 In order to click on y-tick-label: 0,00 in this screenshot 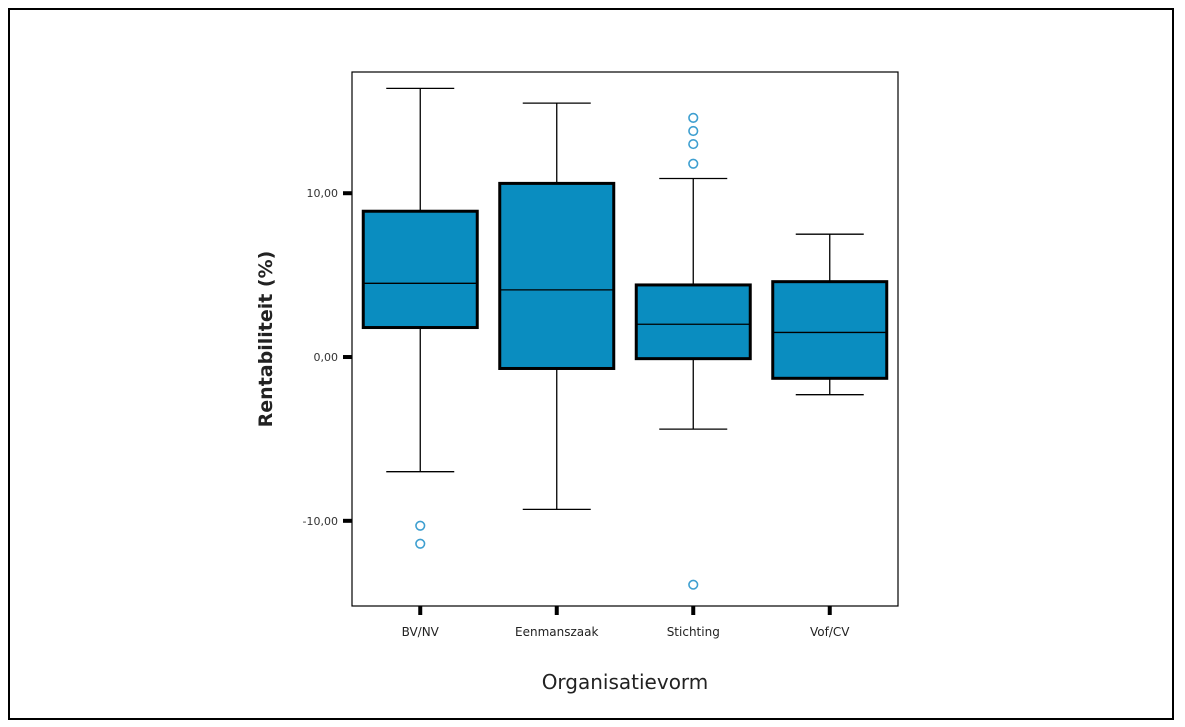, I will do `click(326, 357)`.